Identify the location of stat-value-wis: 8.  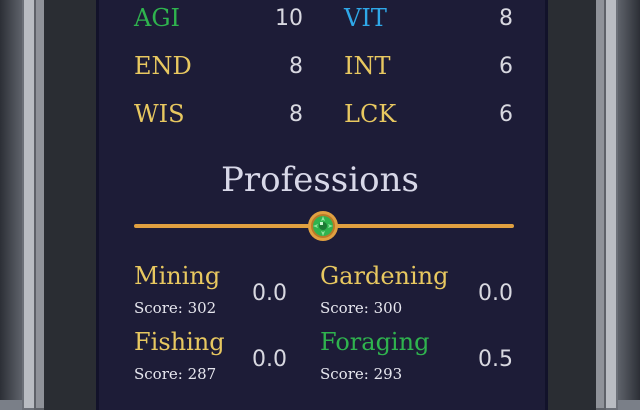
(296, 114).